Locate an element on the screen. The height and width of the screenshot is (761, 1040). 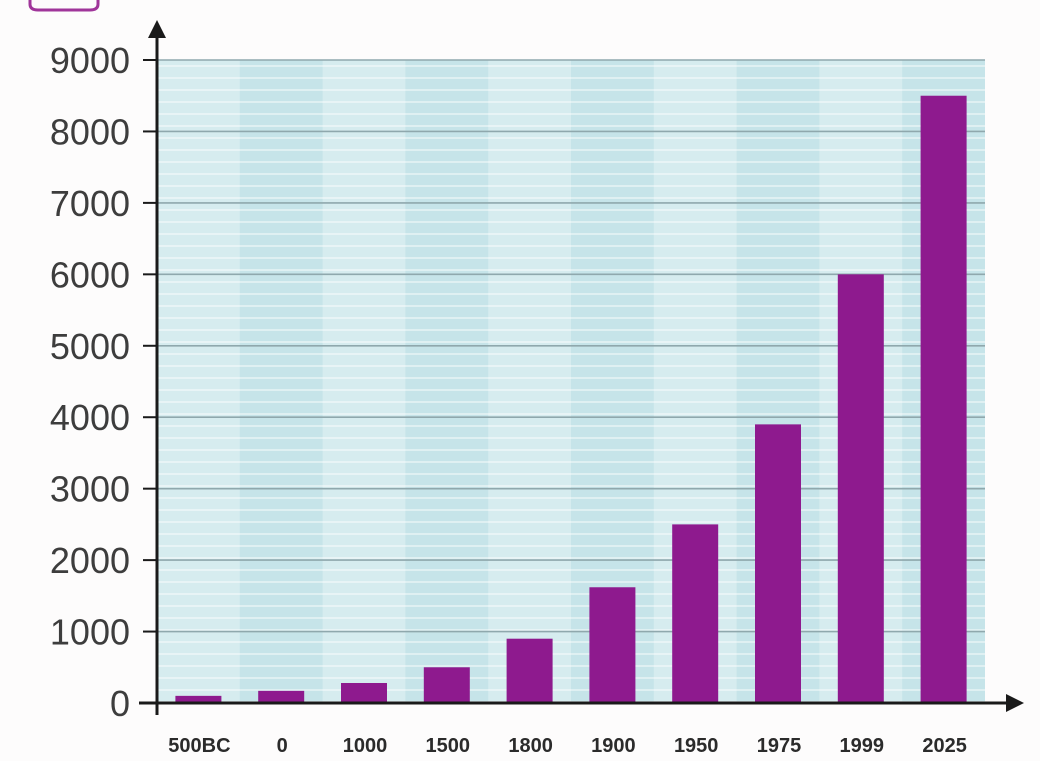
x-tick-label: 1800 is located at coordinates (530, 746).